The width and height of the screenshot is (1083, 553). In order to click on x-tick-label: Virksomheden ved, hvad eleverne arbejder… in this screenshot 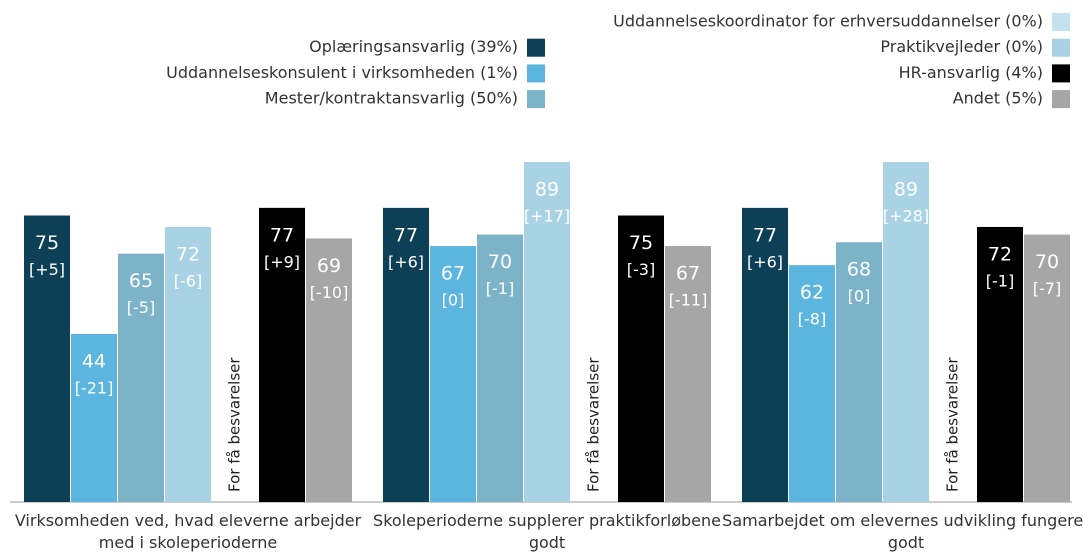, I will do `click(188, 531)`.